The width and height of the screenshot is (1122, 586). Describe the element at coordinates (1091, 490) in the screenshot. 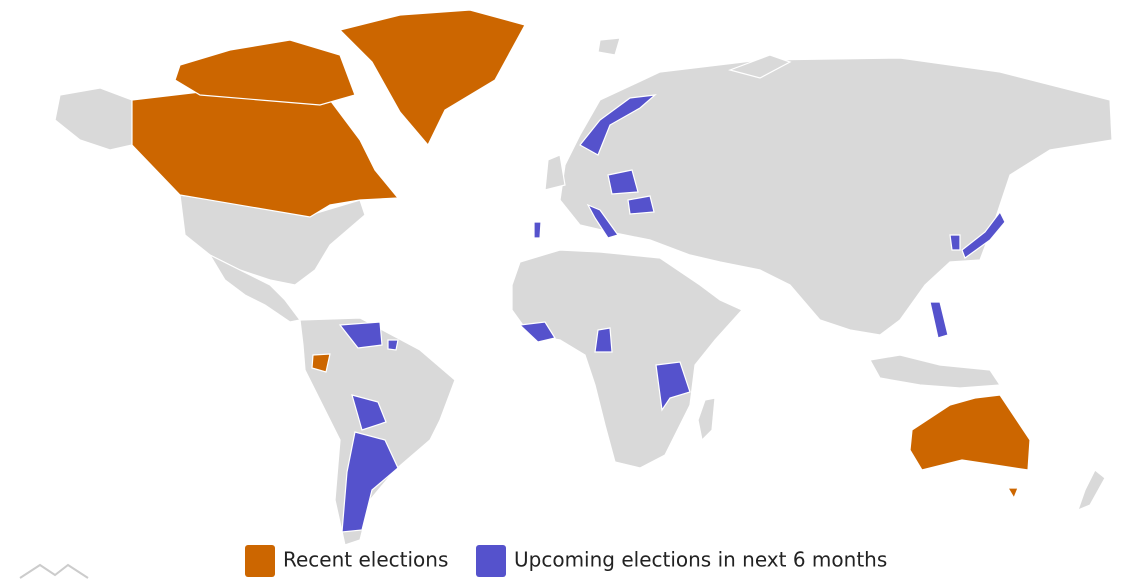

I see `new-zealand` at that location.